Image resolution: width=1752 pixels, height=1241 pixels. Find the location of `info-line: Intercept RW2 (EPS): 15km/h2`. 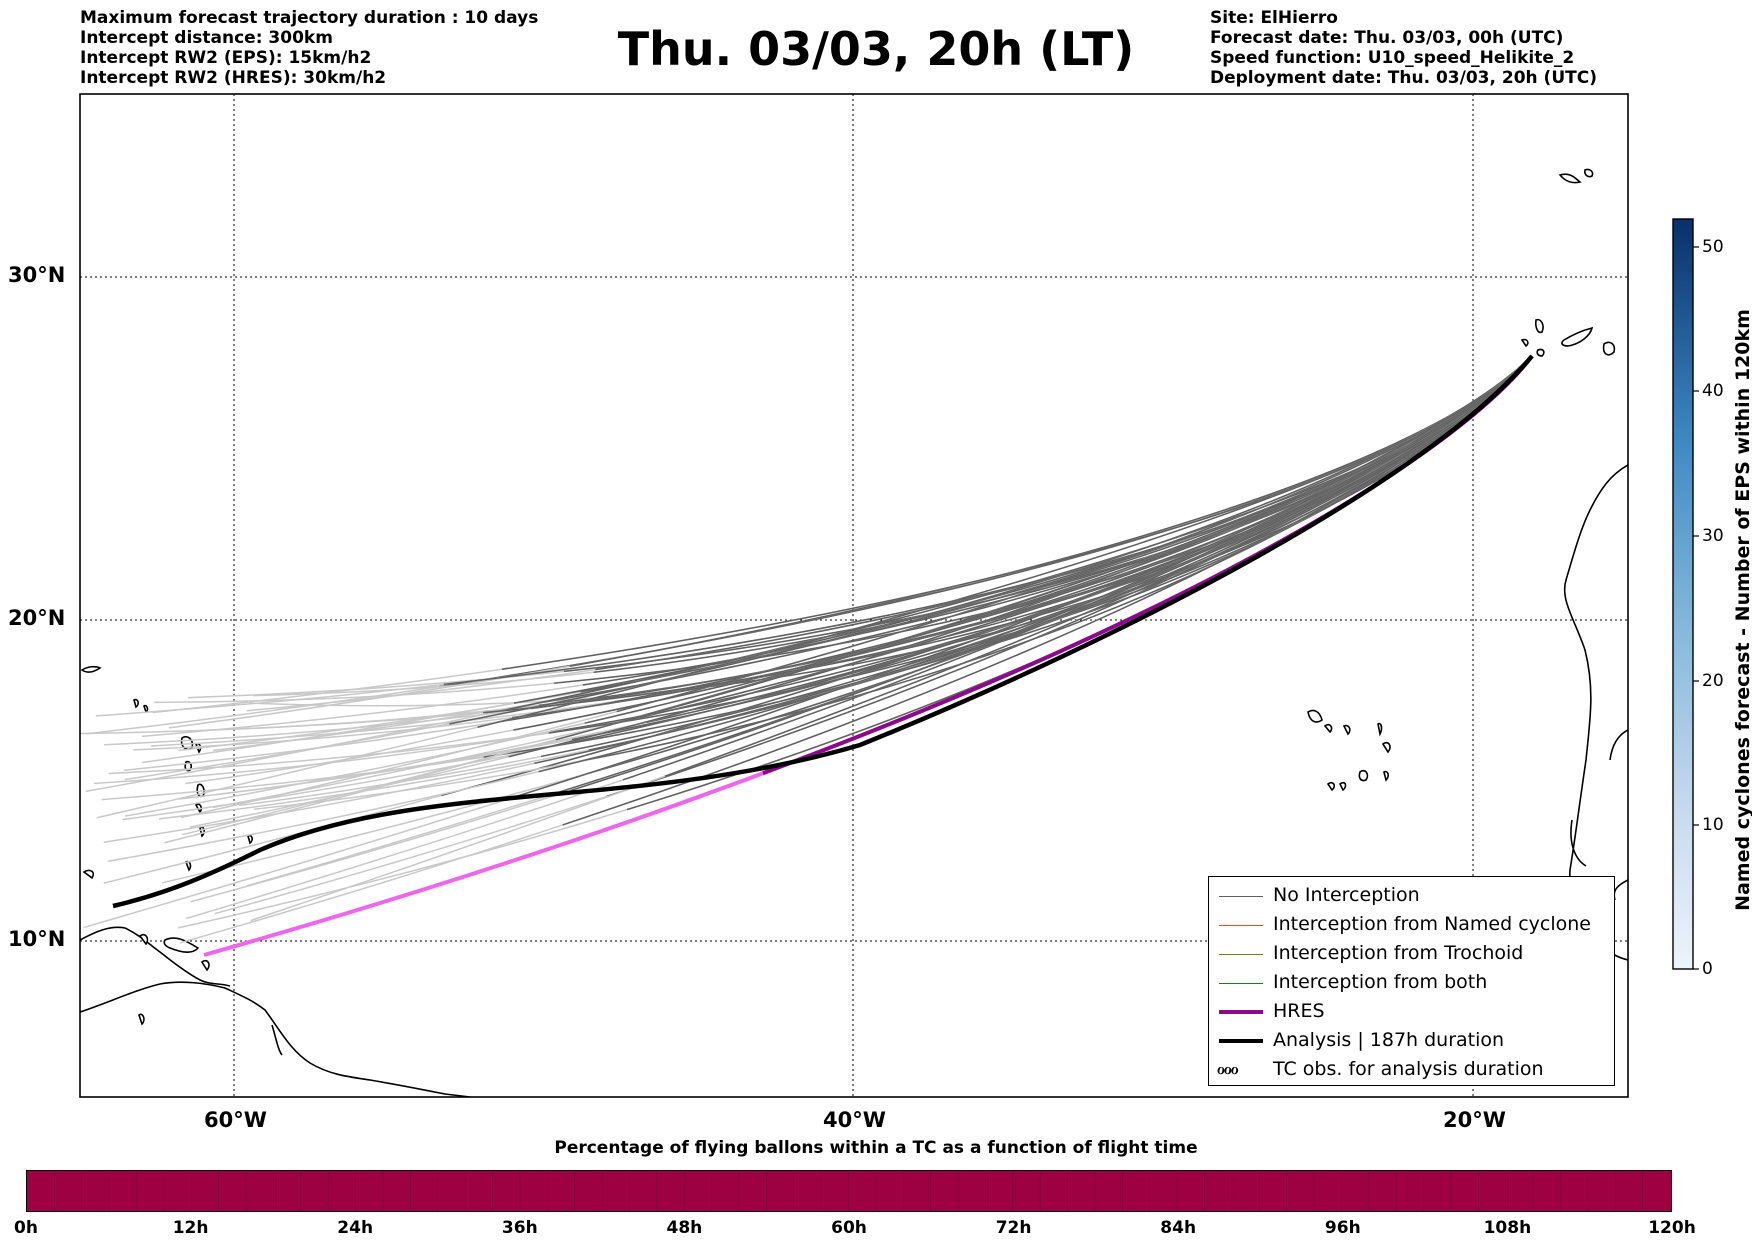

info-line: Intercept RW2 (EPS): 15km/h2 is located at coordinates (226, 58).